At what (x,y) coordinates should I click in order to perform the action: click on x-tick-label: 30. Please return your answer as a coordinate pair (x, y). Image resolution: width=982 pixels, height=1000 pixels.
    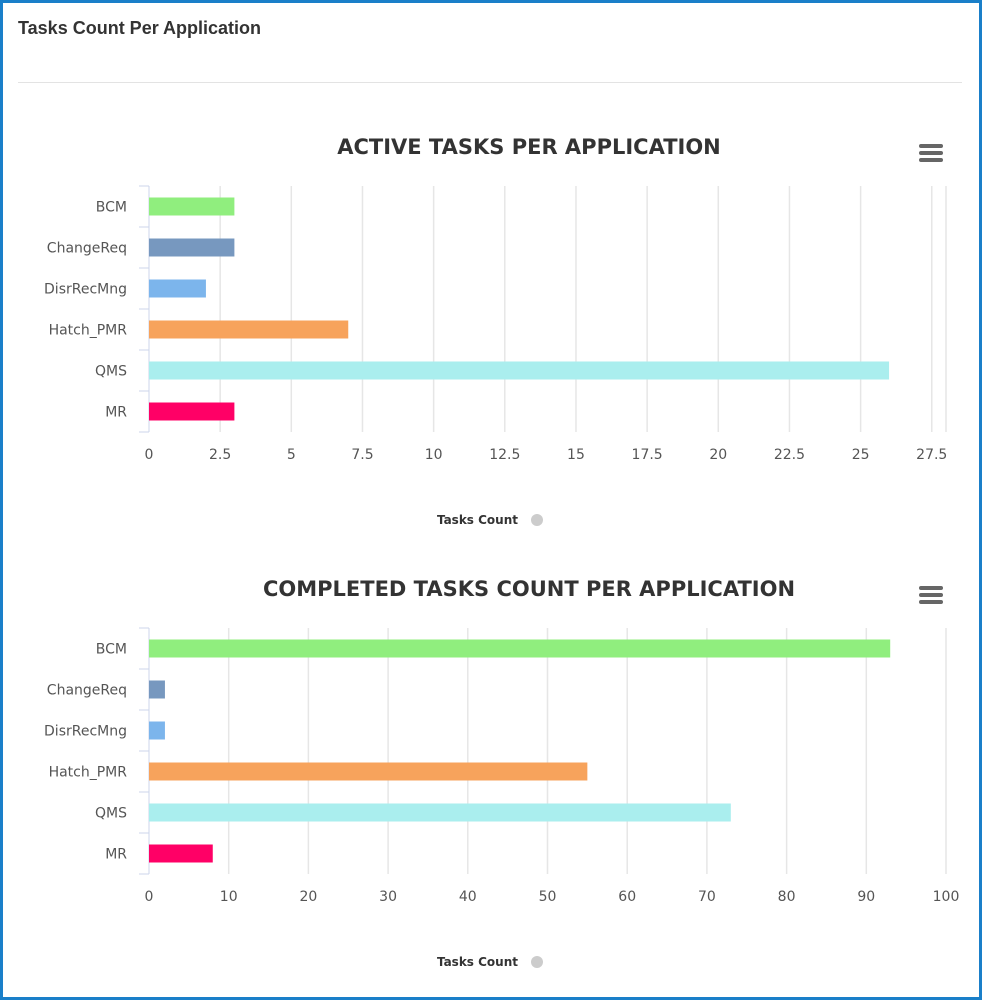
    Looking at the image, I should click on (388, 897).